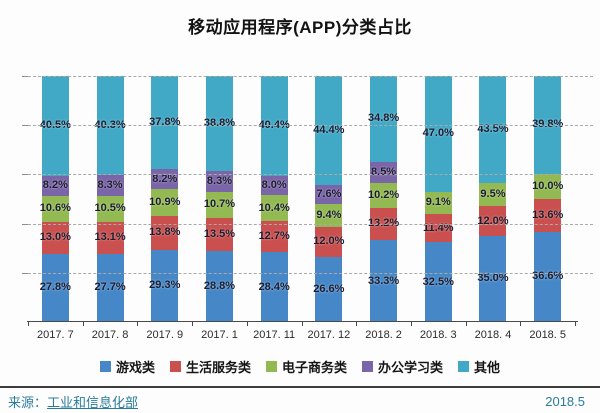 Image resolution: width=600 pixels, height=413 pixels. I want to click on bar-segment: 38.8%, so click(219, 124).